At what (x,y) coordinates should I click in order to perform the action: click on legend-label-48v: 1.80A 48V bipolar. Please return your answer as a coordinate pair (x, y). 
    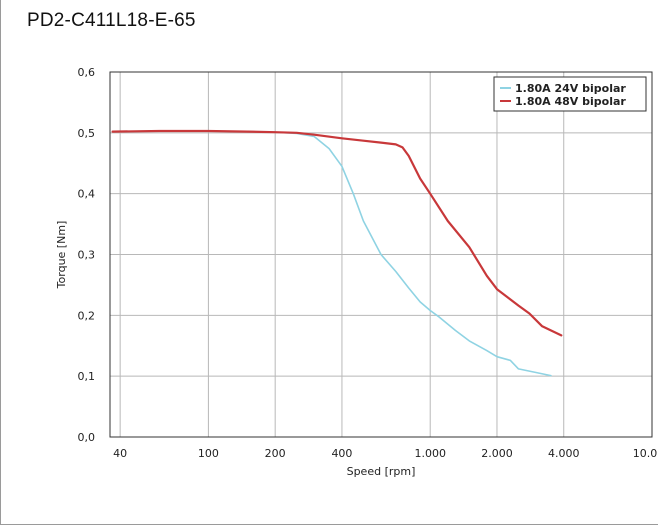
    Looking at the image, I should click on (570, 101).